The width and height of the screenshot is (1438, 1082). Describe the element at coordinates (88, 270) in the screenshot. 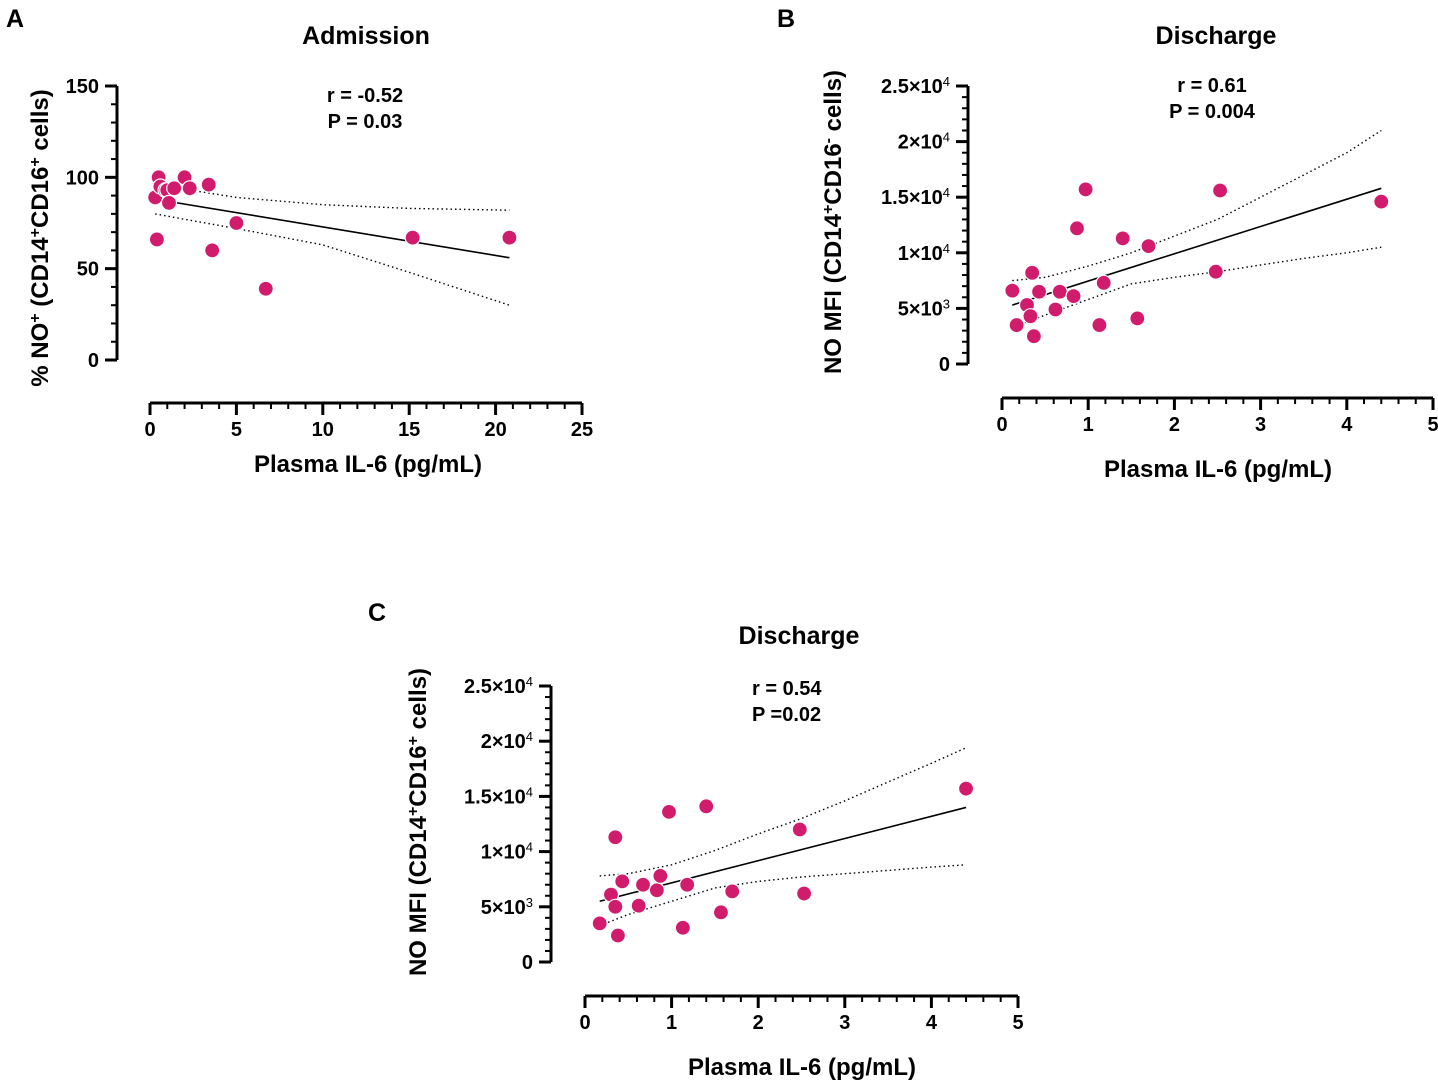

I see `y-tick-label: 50` at that location.